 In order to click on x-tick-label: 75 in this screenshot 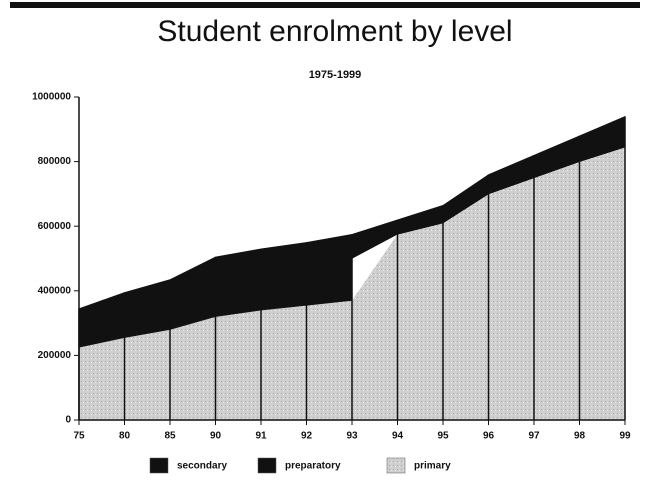, I will do `click(79, 436)`.